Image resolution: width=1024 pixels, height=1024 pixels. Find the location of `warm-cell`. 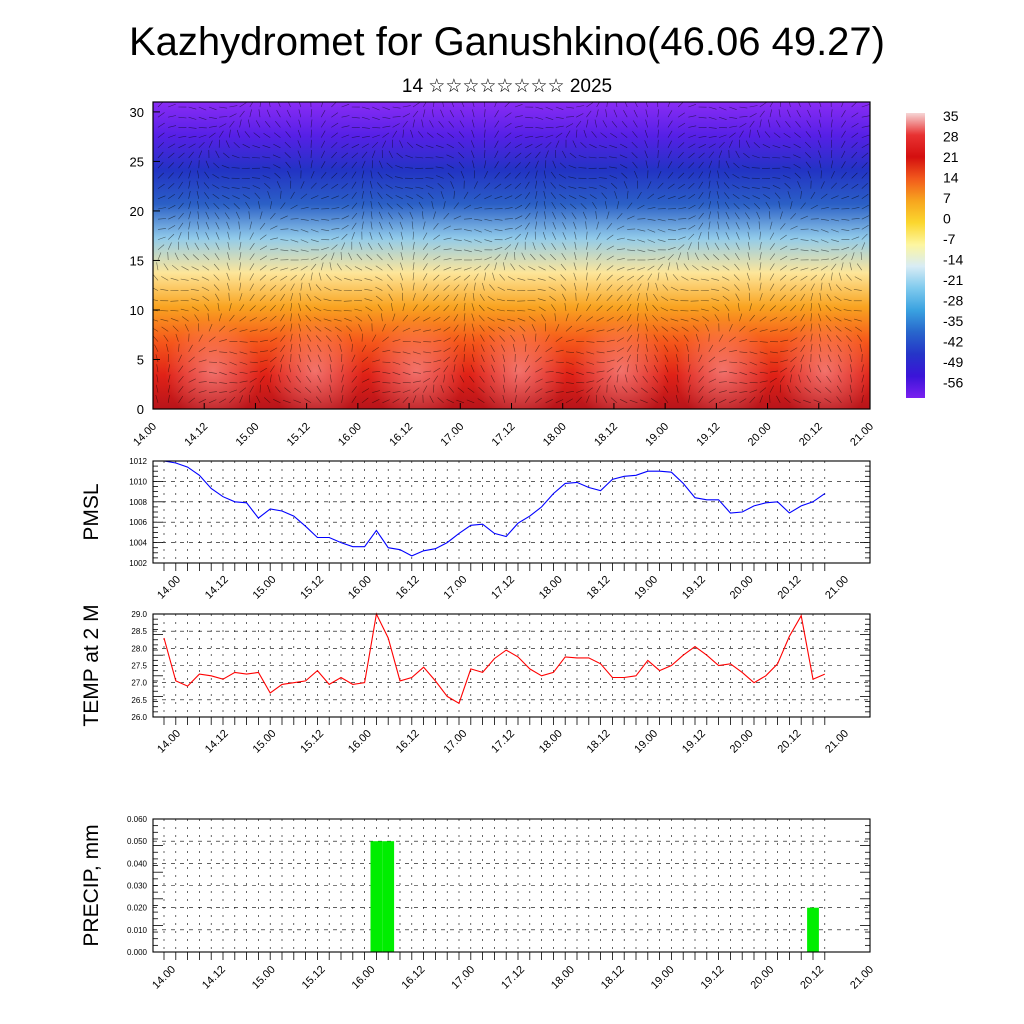

warm-cell is located at coordinates (417, 364).